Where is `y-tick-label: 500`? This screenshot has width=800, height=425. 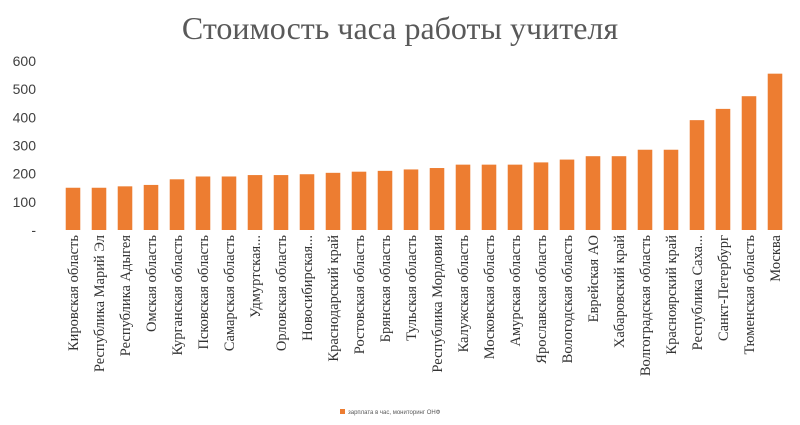
y-tick-label: 500 is located at coordinates (25, 89).